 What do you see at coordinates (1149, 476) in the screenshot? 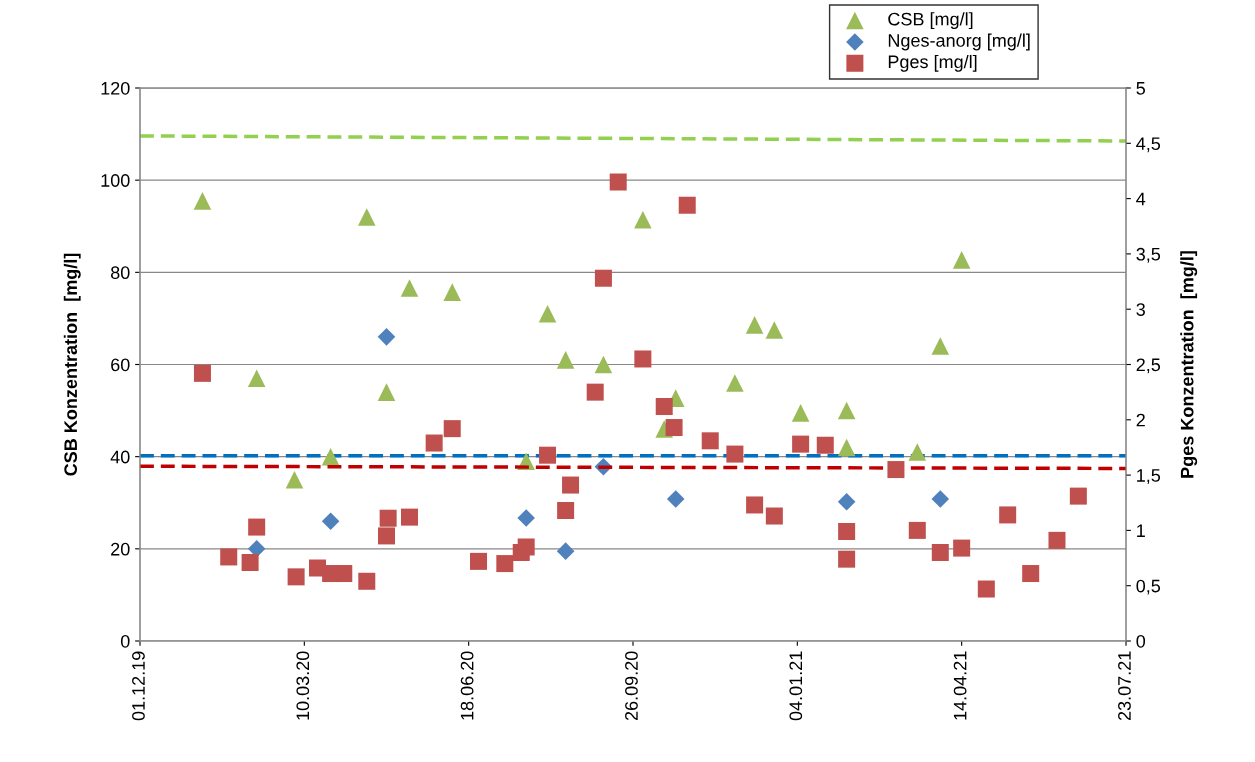
I see `y2-tick-label: 1,5` at bounding box center [1149, 476].